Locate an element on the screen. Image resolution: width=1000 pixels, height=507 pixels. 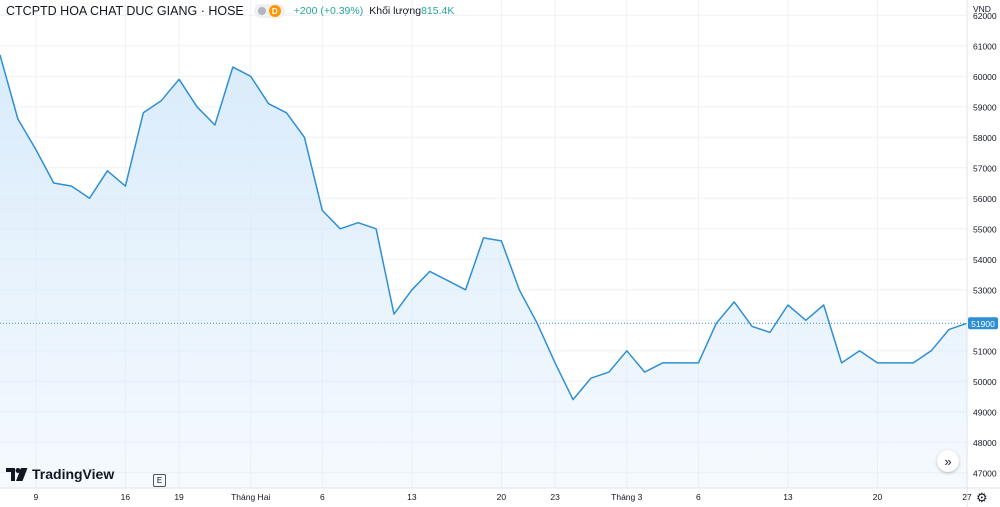
resolution-badge: D is located at coordinates (269, 11).